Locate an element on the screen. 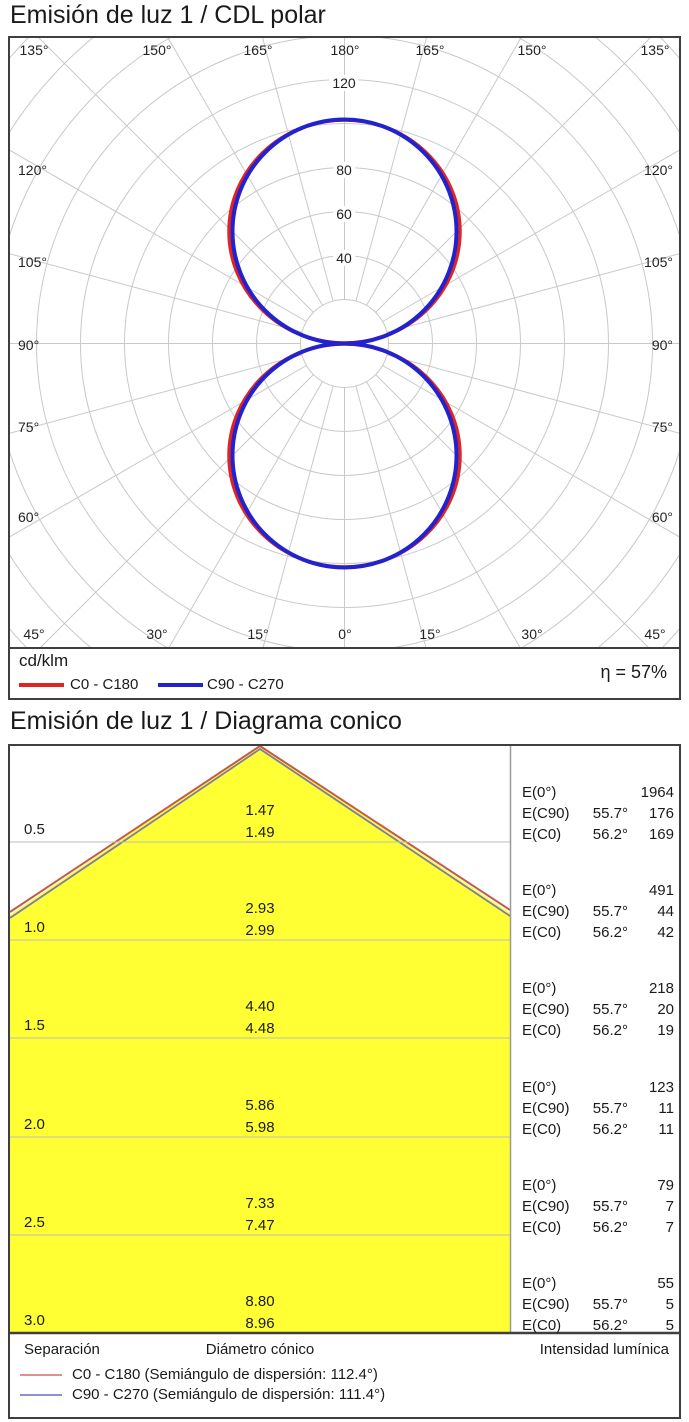 This screenshot has height=1422, width=689. ec90-value: 11 is located at coordinates (666, 1108).